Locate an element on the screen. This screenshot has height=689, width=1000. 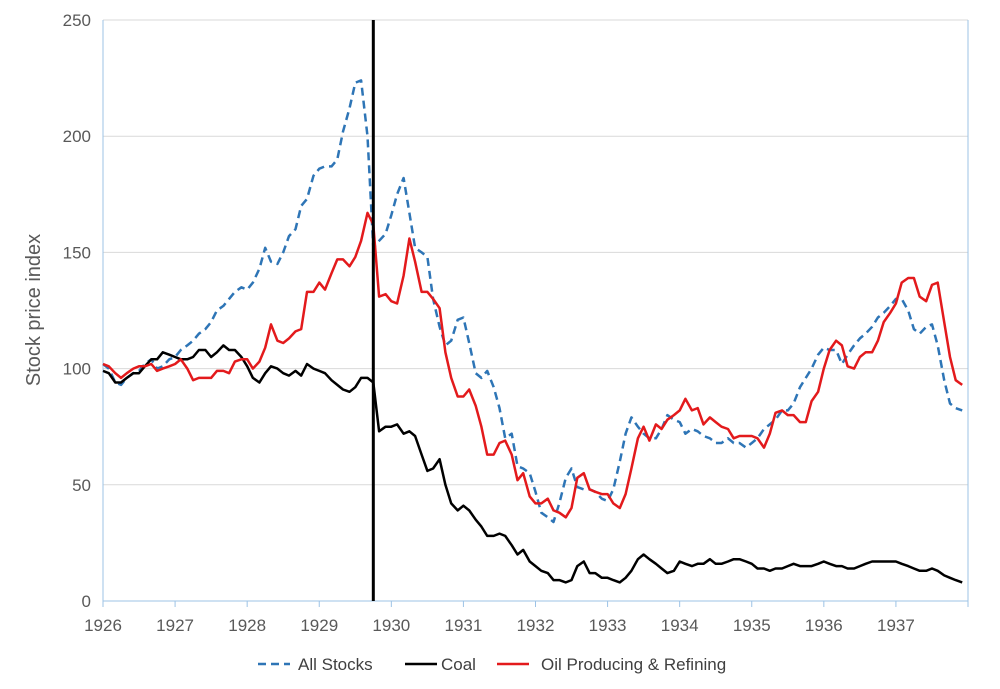
legend-label: All Stocks is located at coordinates (335, 664).